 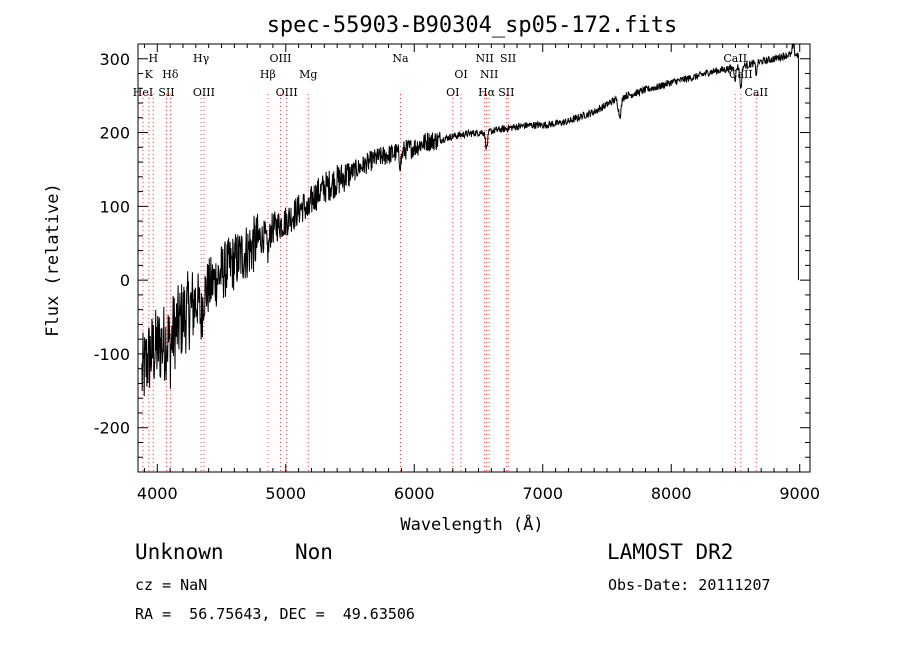 What do you see at coordinates (414, 493) in the screenshot?
I see `x-tick-label: 6000` at bounding box center [414, 493].